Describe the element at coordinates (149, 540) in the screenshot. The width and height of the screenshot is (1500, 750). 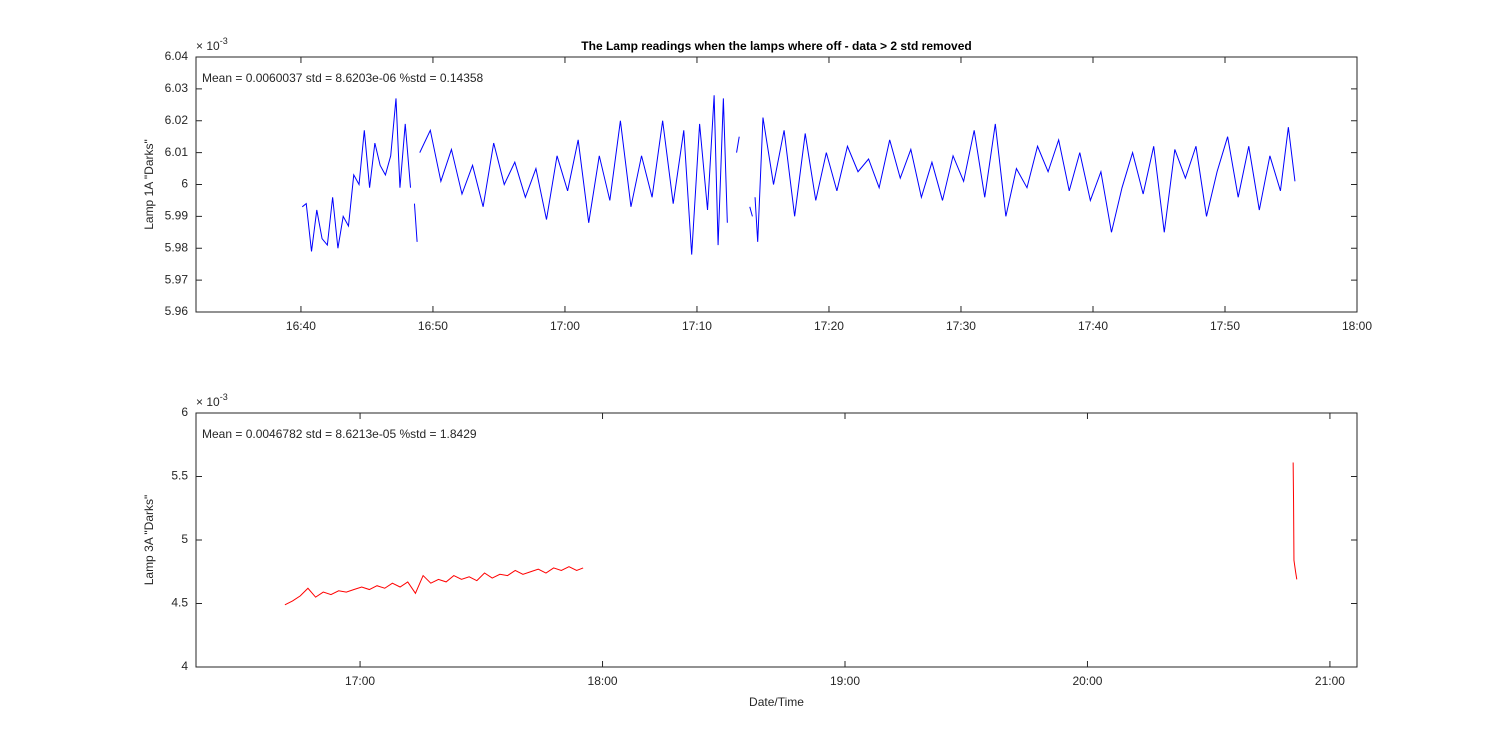
I see `y-axis-label: Lamp 3A "Darks"` at that location.